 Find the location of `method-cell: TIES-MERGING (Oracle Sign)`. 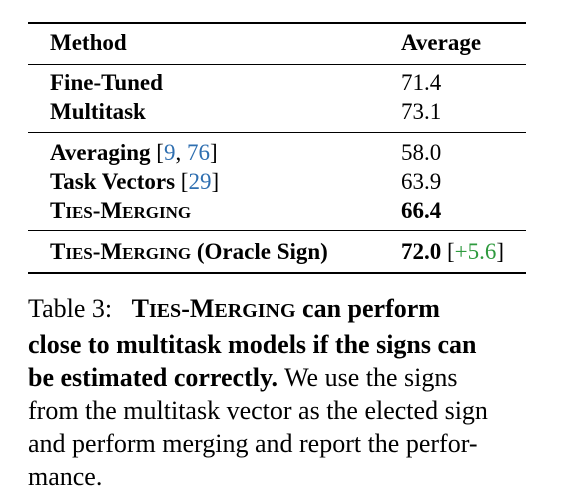

method-cell: TIES-MERGING (Oracle Sign) is located at coordinates (189, 251).